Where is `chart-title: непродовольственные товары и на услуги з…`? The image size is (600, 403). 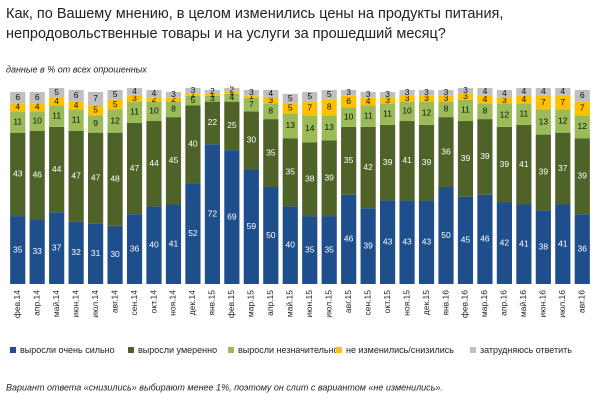
chart-title: непродовольственные товары и на услуги з… is located at coordinates (226, 34).